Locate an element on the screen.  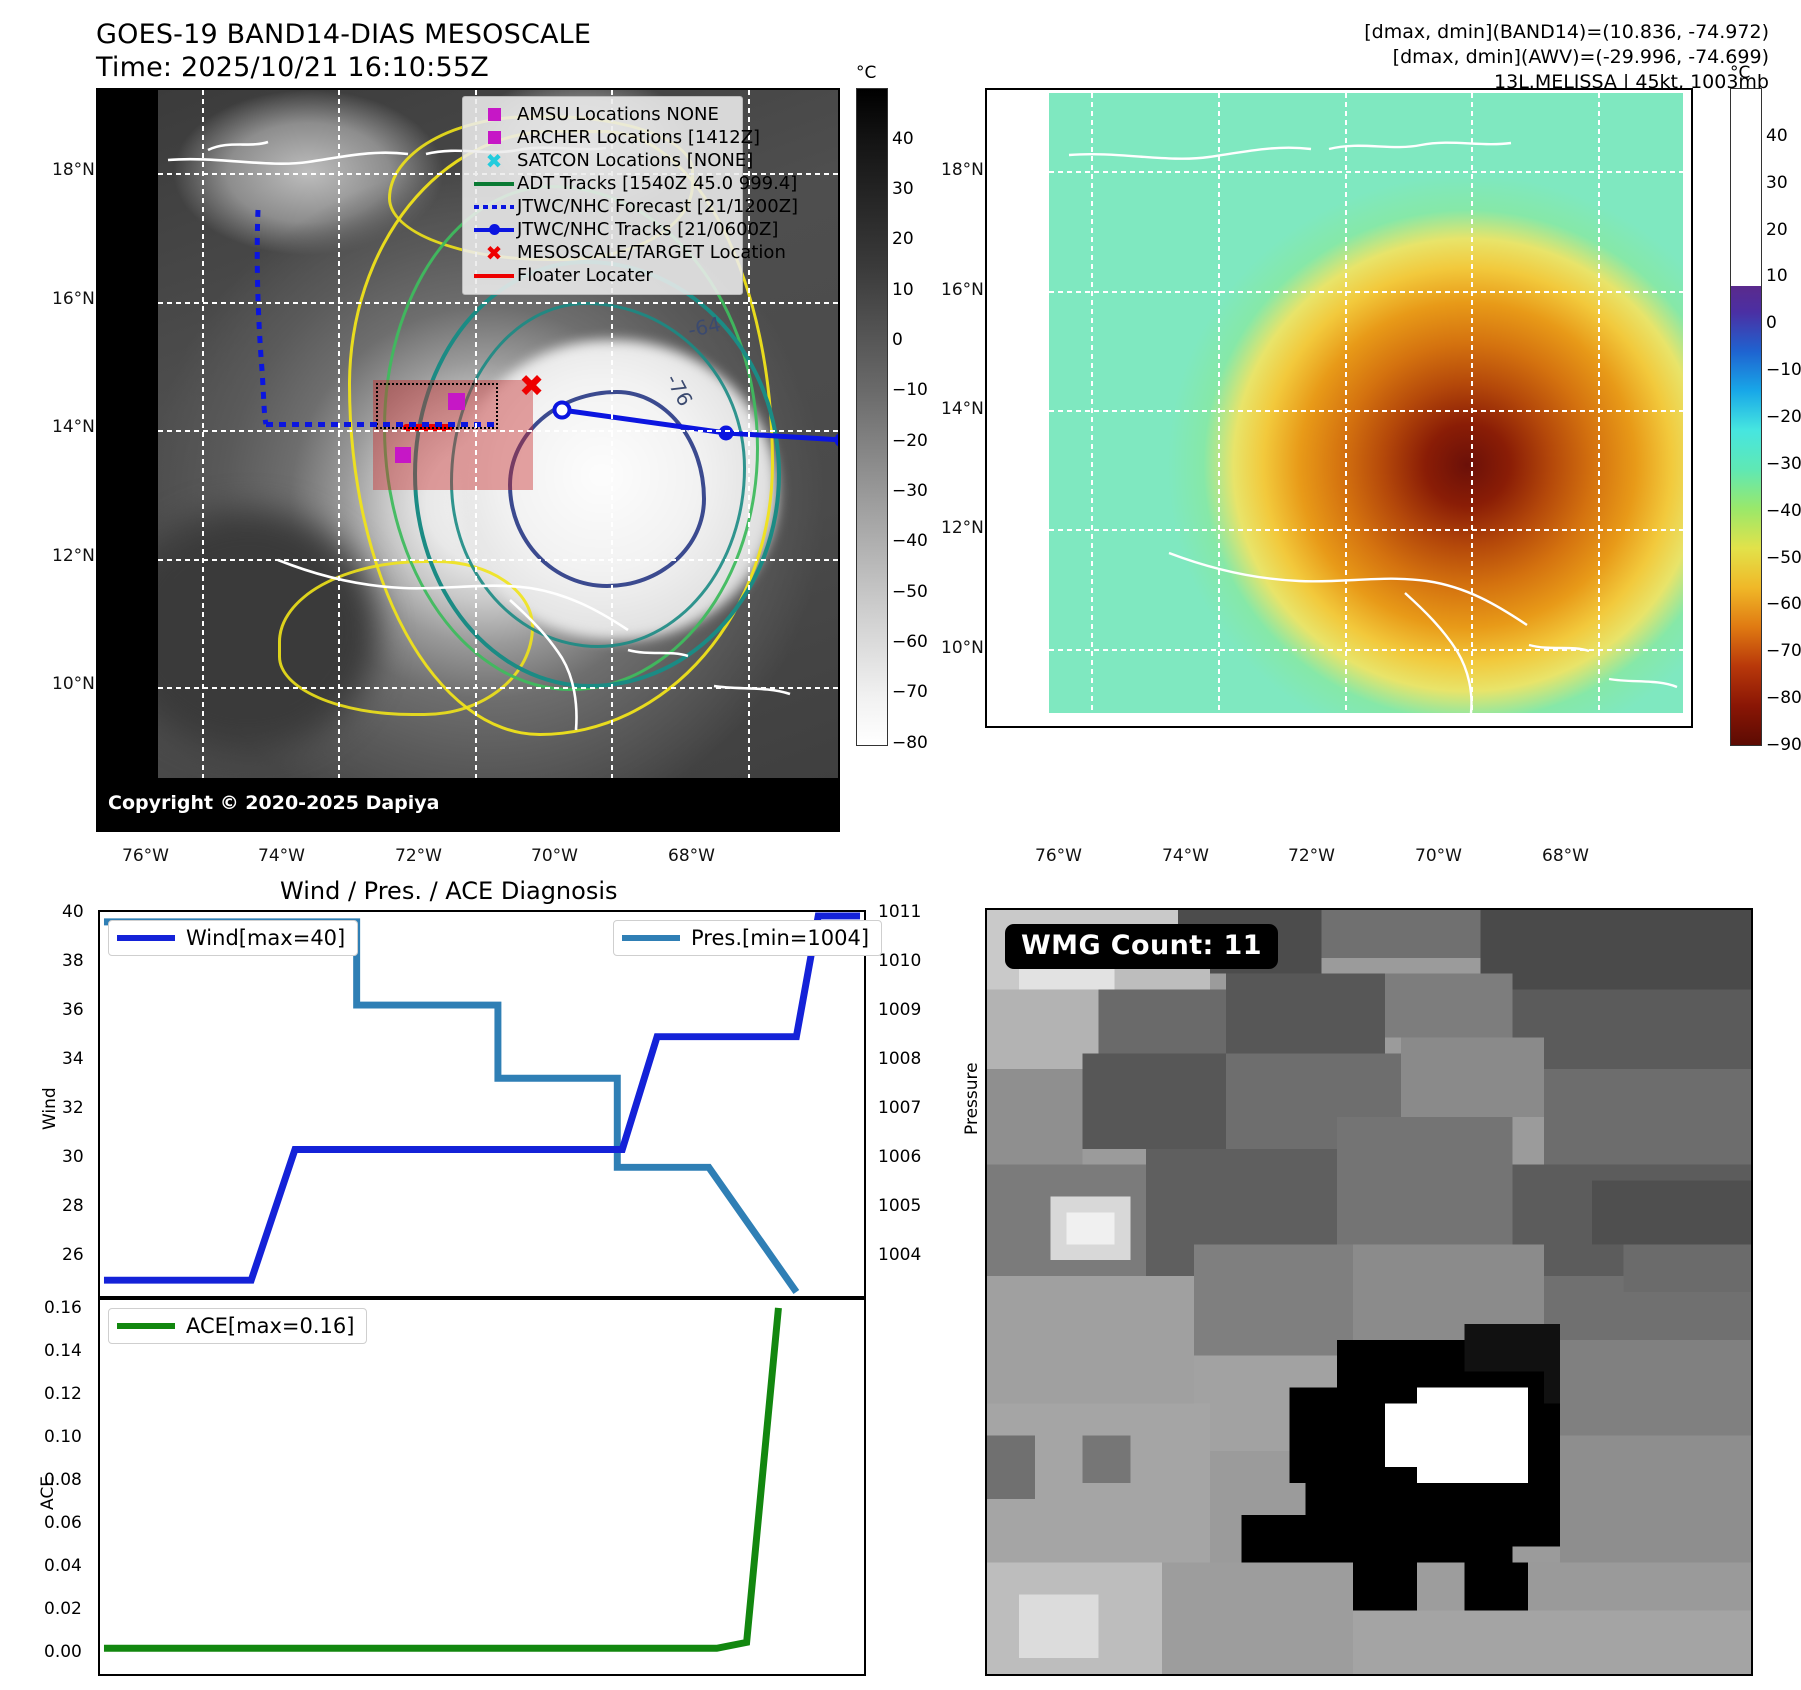
wind-pressure-plot-area is located at coordinates (482, 1103).